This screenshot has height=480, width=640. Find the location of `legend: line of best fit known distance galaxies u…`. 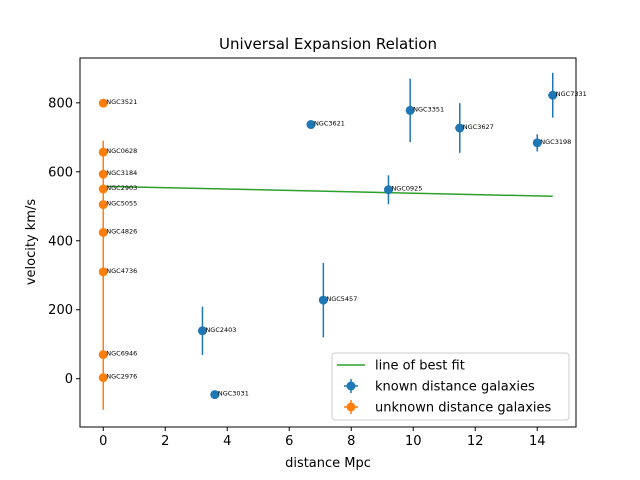

legend: line of best fit known distance galaxies u… is located at coordinates (450, 386).